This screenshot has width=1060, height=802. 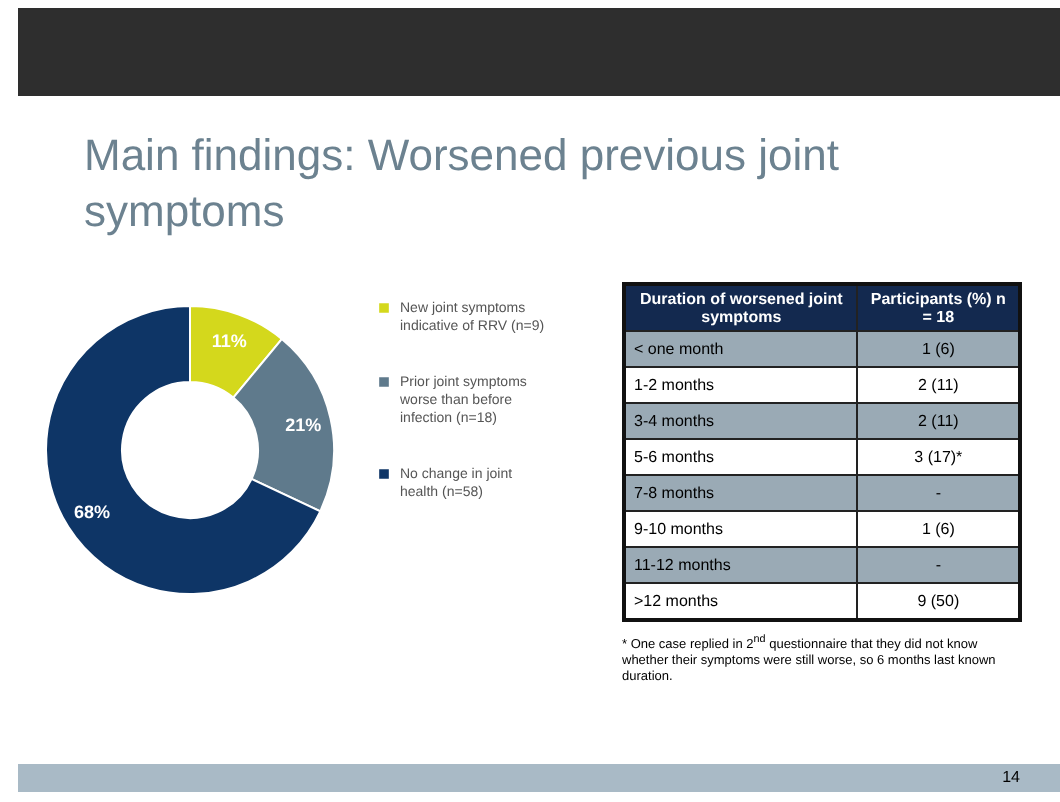 What do you see at coordinates (539, 778) in the screenshot?
I see `footer-banner: 14` at bounding box center [539, 778].